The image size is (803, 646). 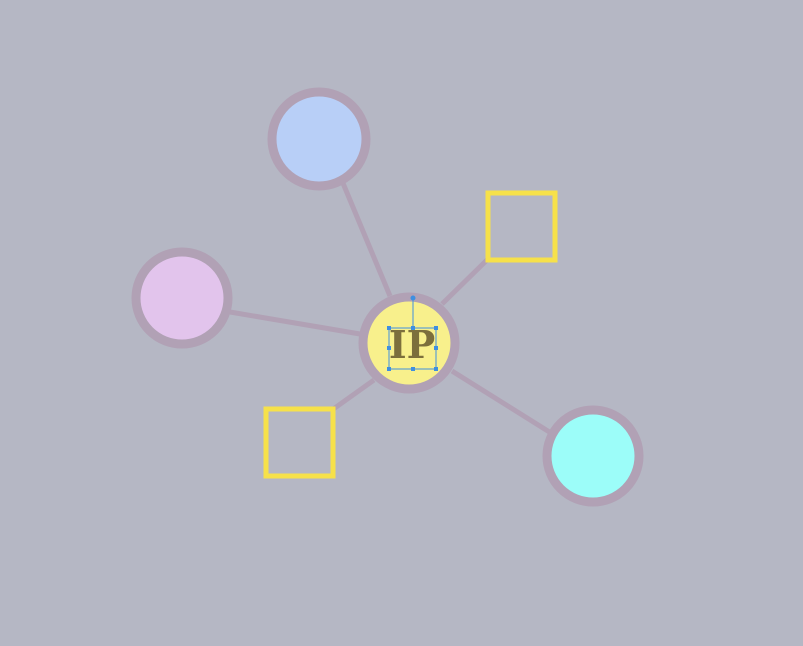 I want to click on node-center: IP, so click(x=409, y=343).